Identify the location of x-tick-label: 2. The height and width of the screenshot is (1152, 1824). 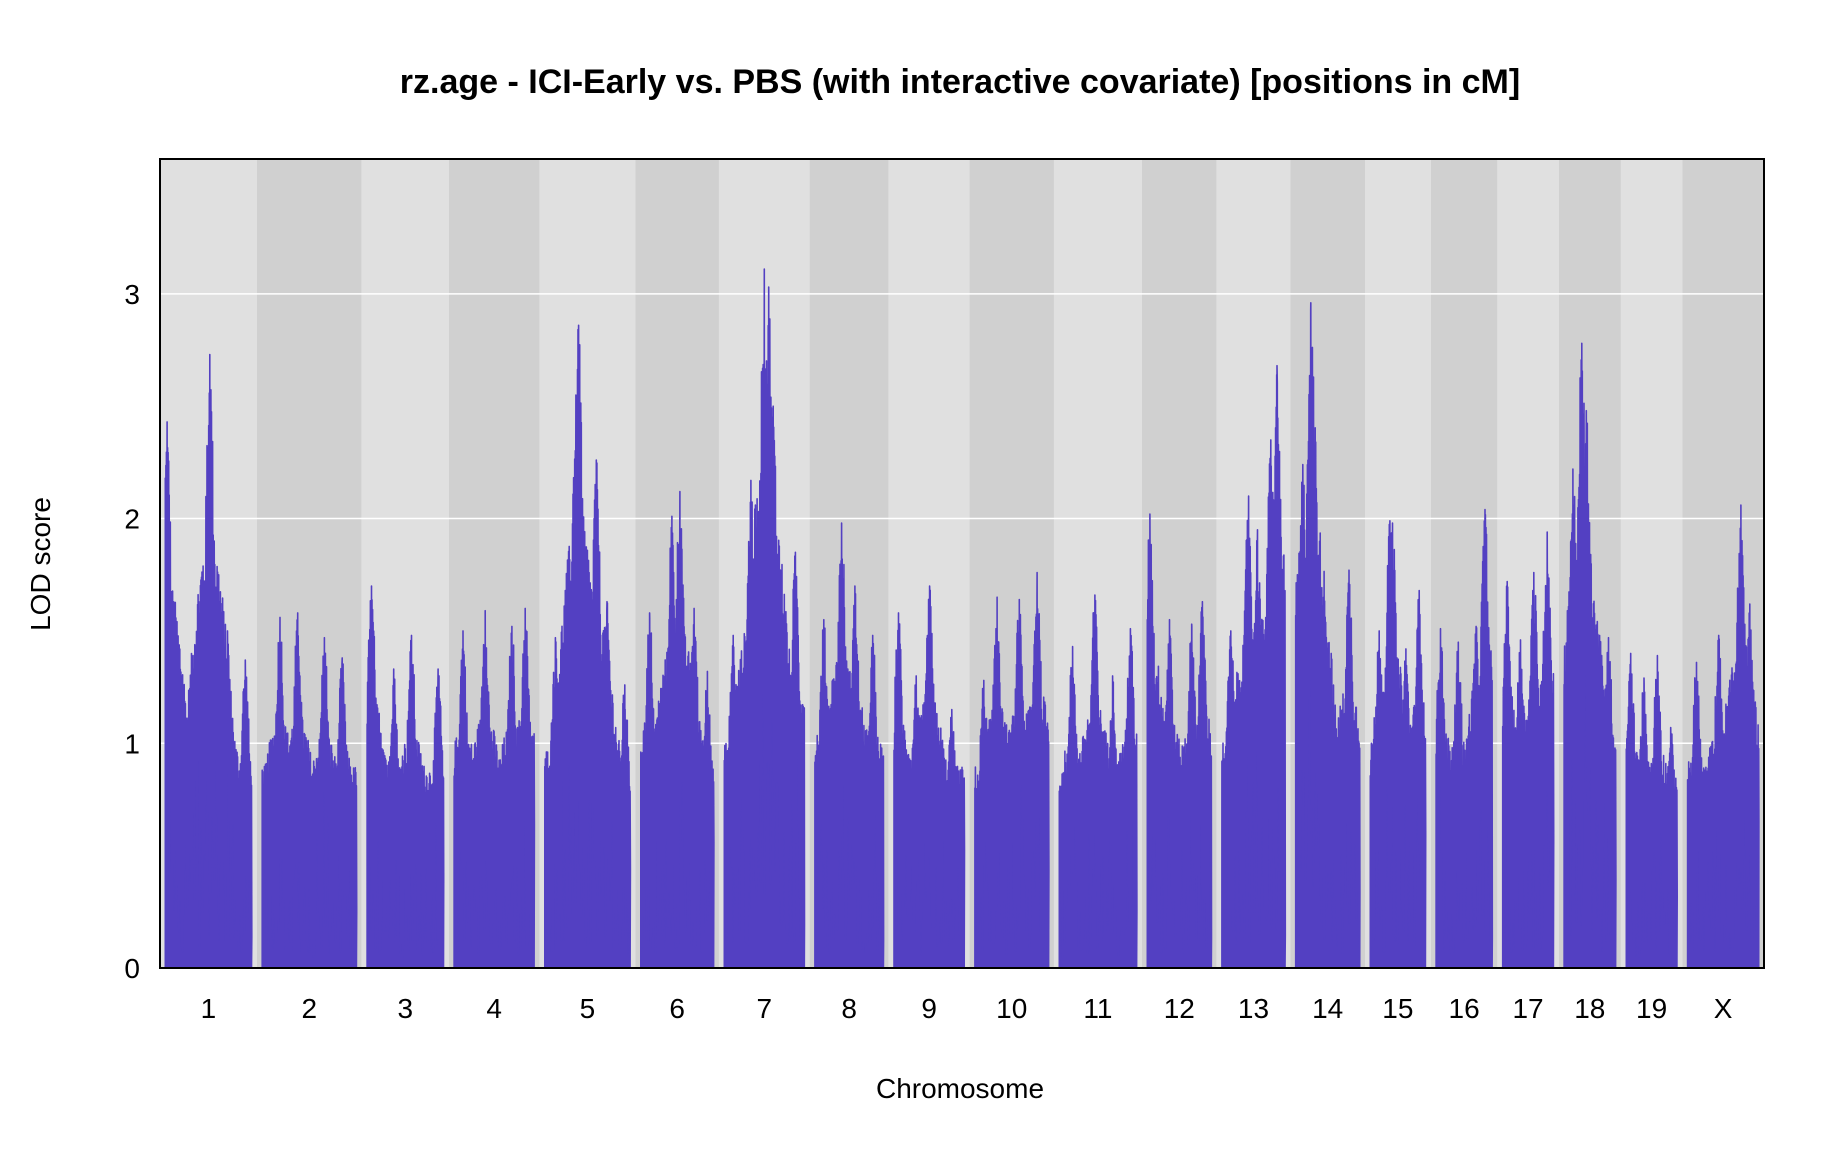
(310, 1008).